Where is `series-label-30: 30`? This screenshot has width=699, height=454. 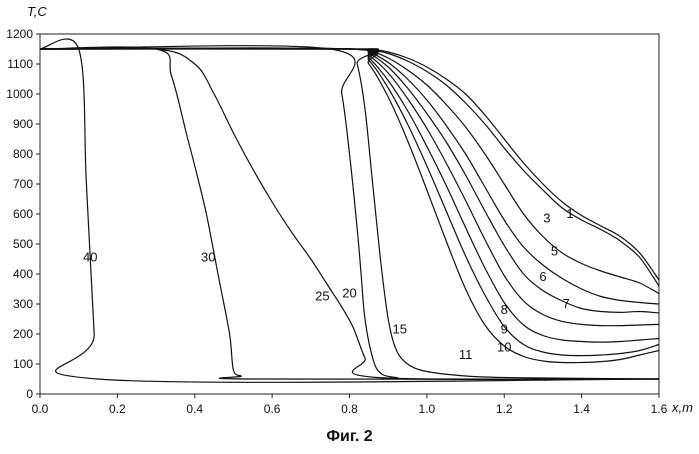 series-label-30: 30 is located at coordinates (208, 257).